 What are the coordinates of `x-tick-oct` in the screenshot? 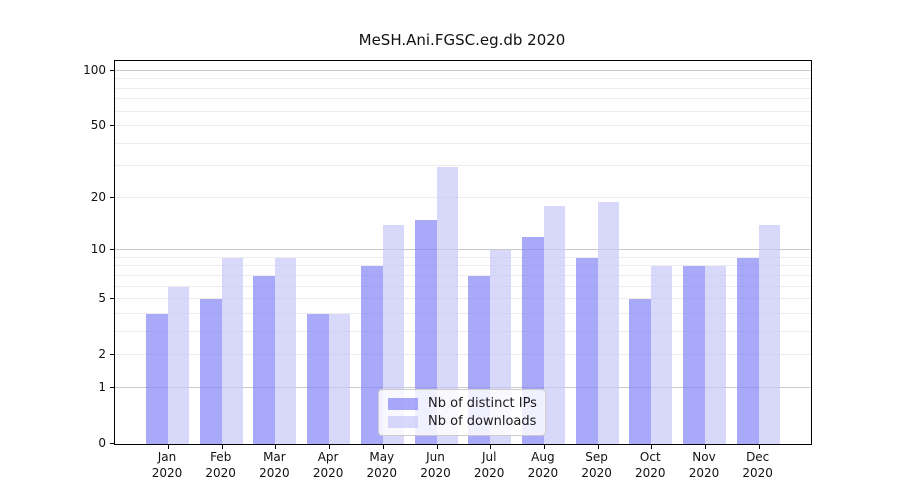 It's located at (652, 447).